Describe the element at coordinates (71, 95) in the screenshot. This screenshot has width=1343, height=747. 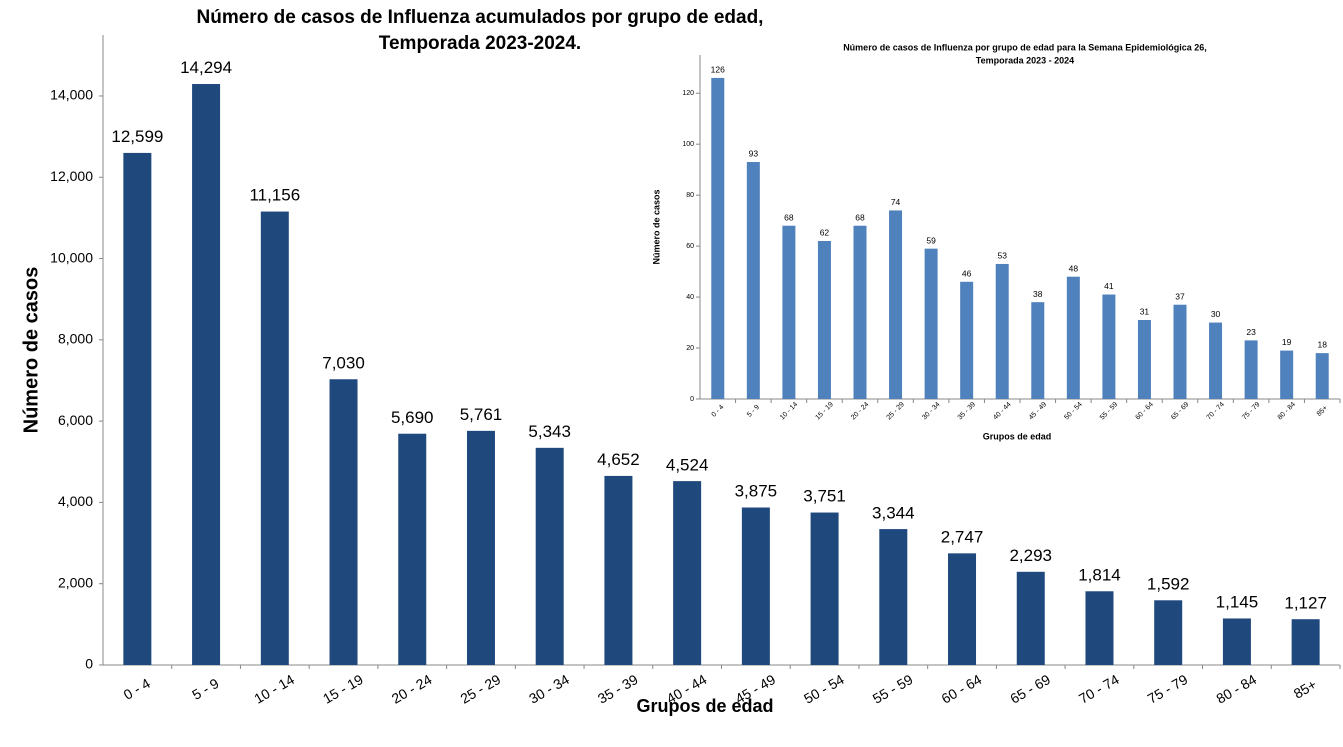
I see `y-tick-label: 14,000` at that location.